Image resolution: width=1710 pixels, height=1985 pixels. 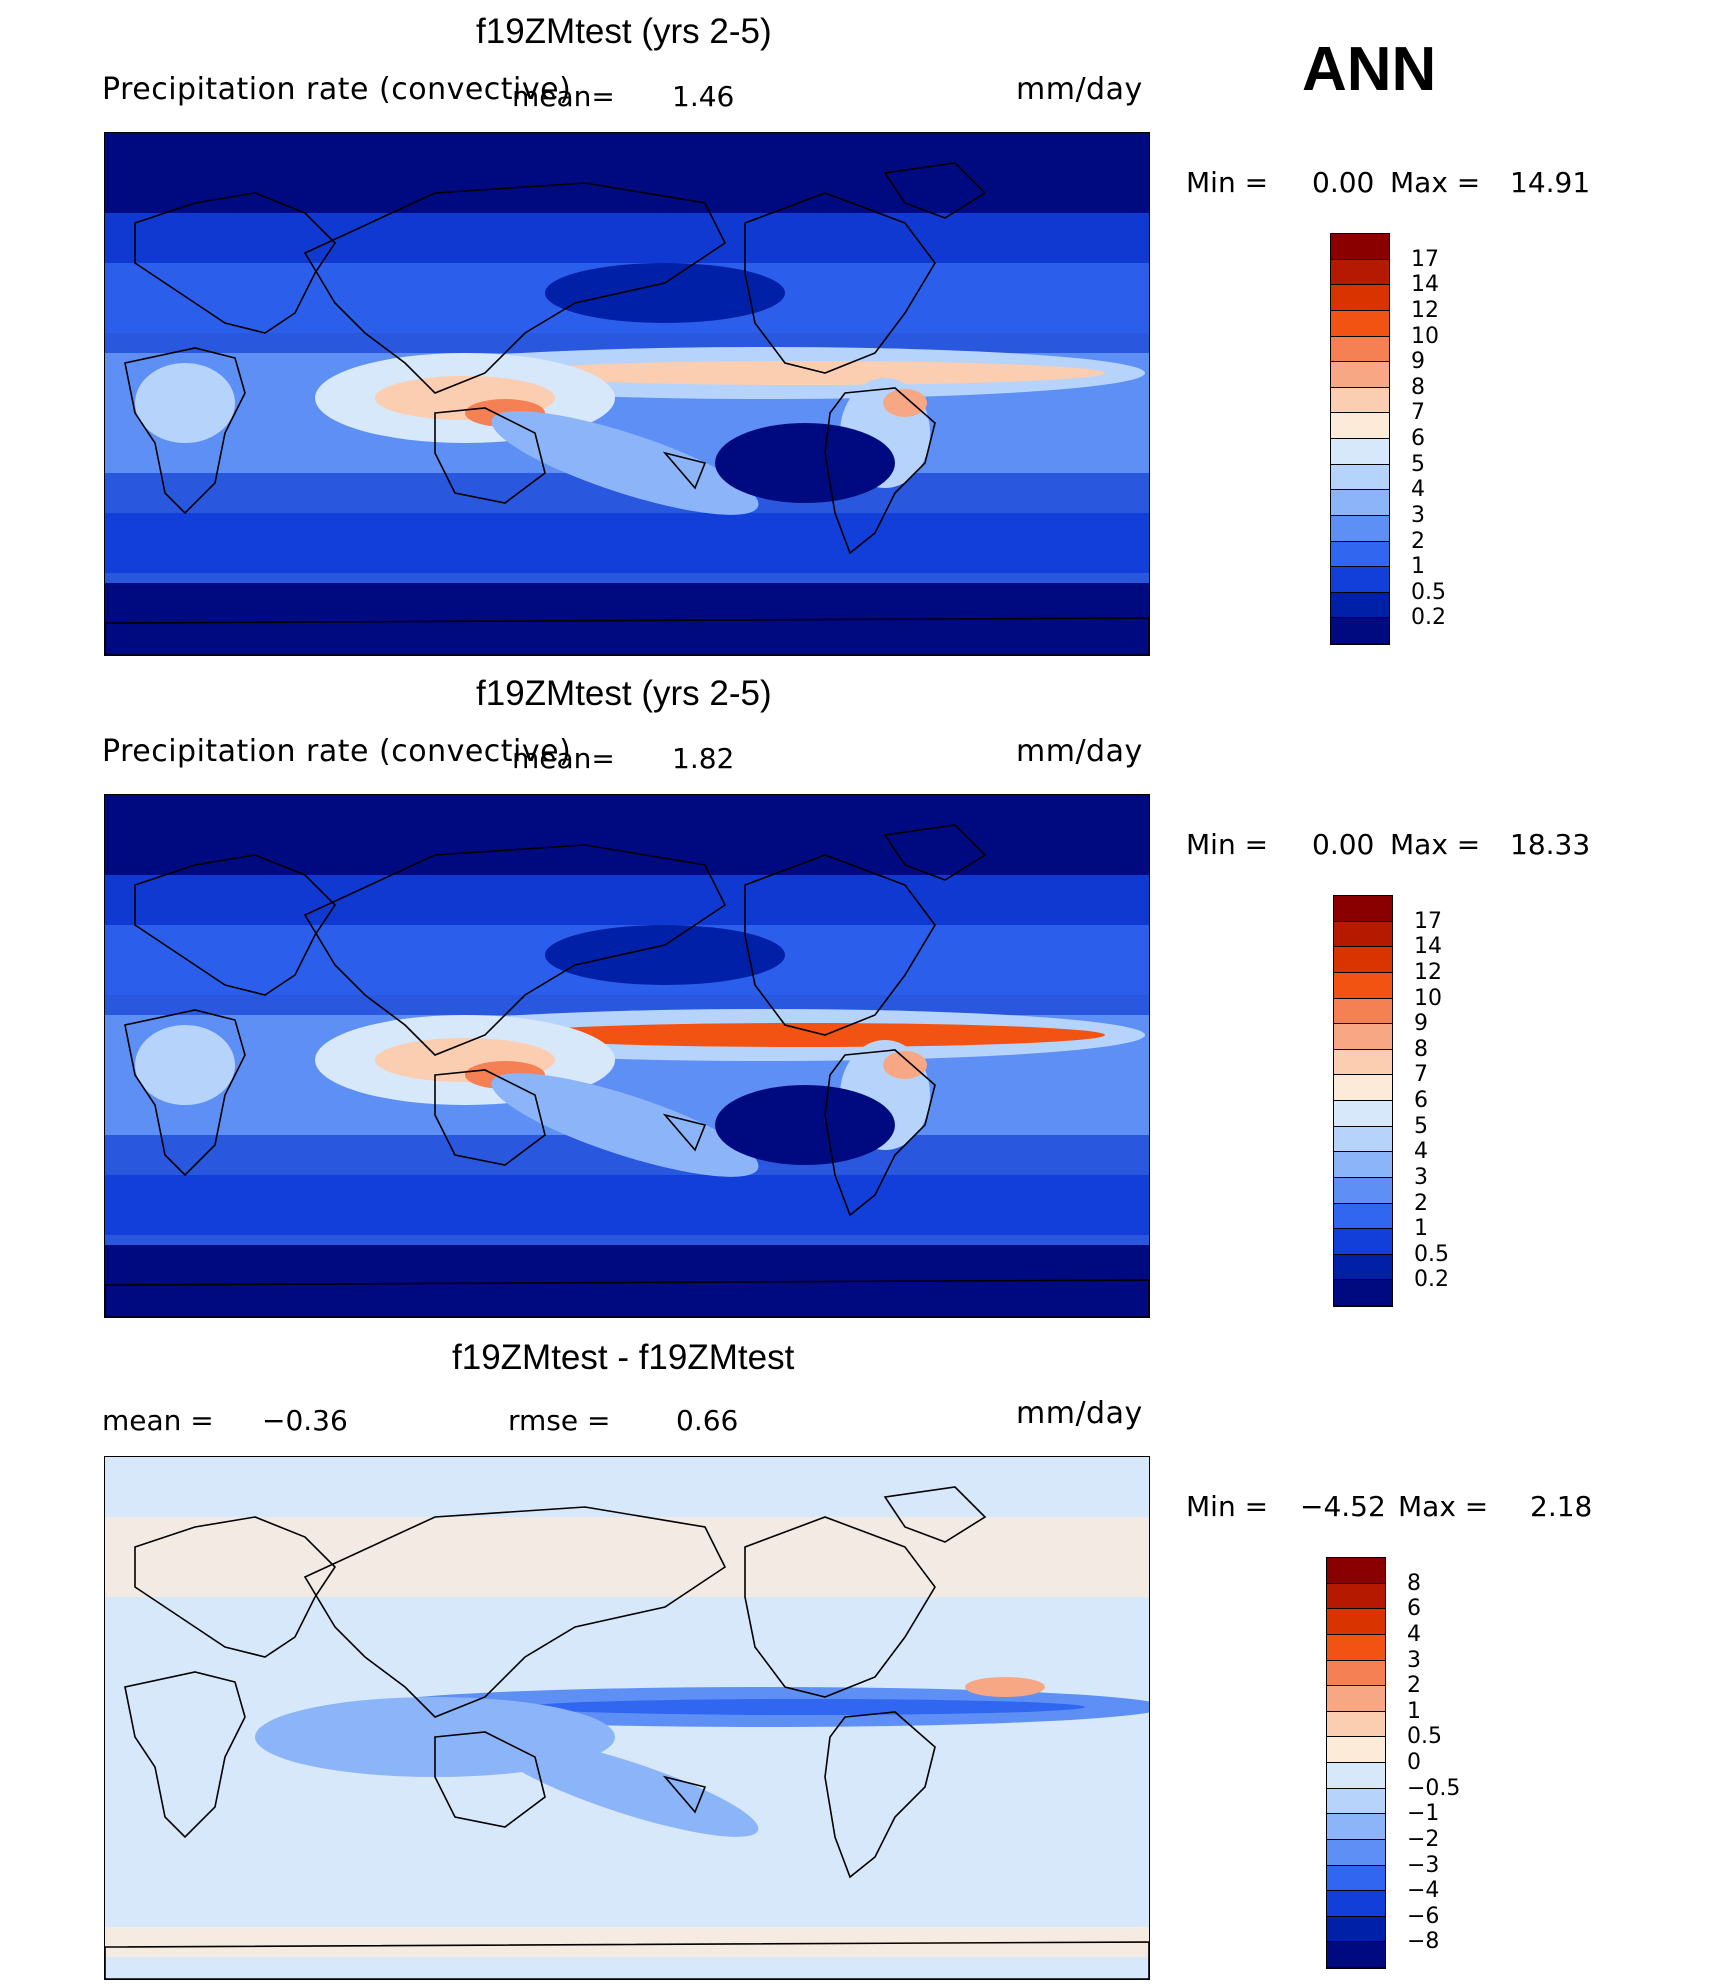 I want to click on panel-2-units: mm/day, so click(x=1079, y=751).